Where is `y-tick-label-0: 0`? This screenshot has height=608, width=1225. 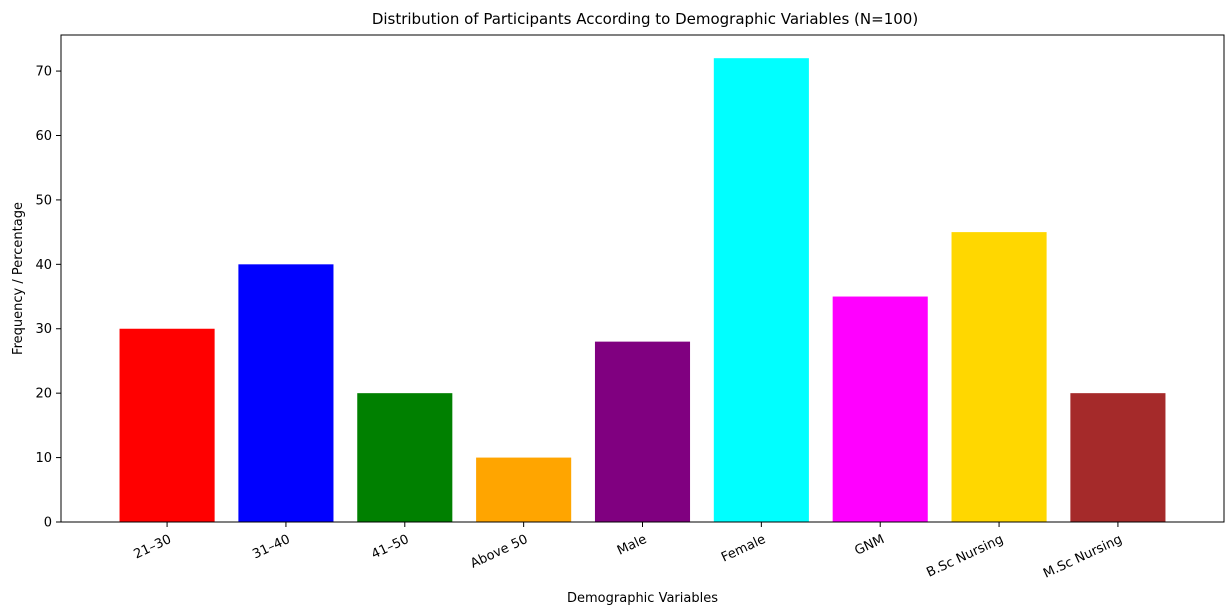 y-tick-label-0: 0 is located at coordinates (48, 523).